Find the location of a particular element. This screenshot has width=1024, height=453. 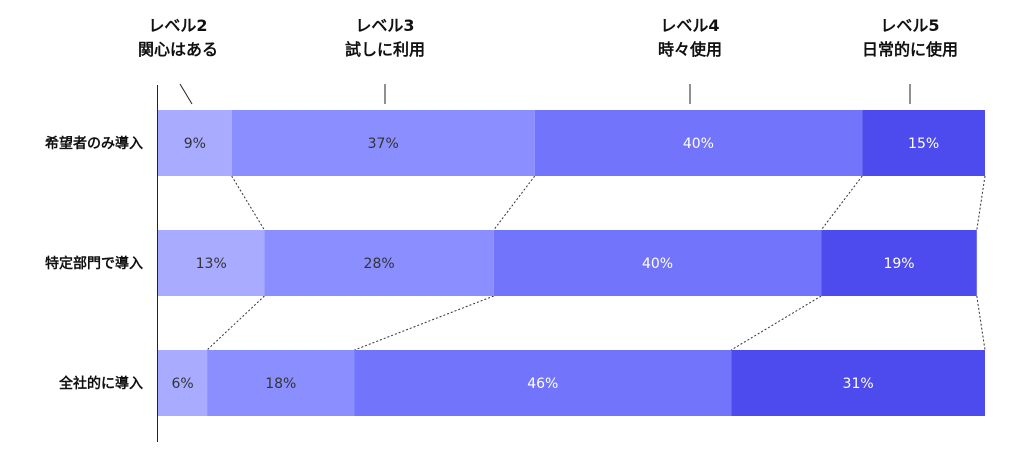

category-label: 希望者のみ導入 is located at coordinates (94, 143).